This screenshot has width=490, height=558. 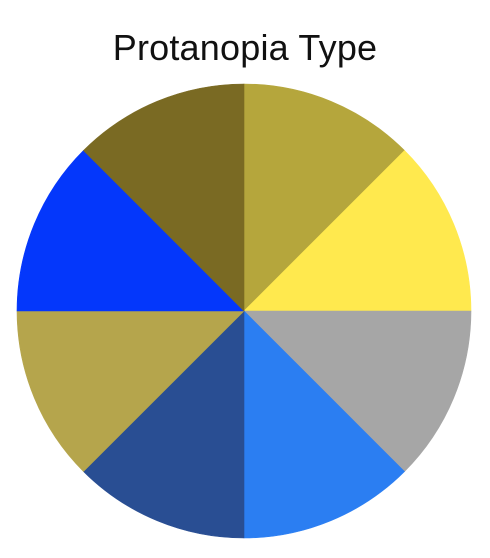 I want to click on wheel-segment-top-right, so click(x=324, y=197).